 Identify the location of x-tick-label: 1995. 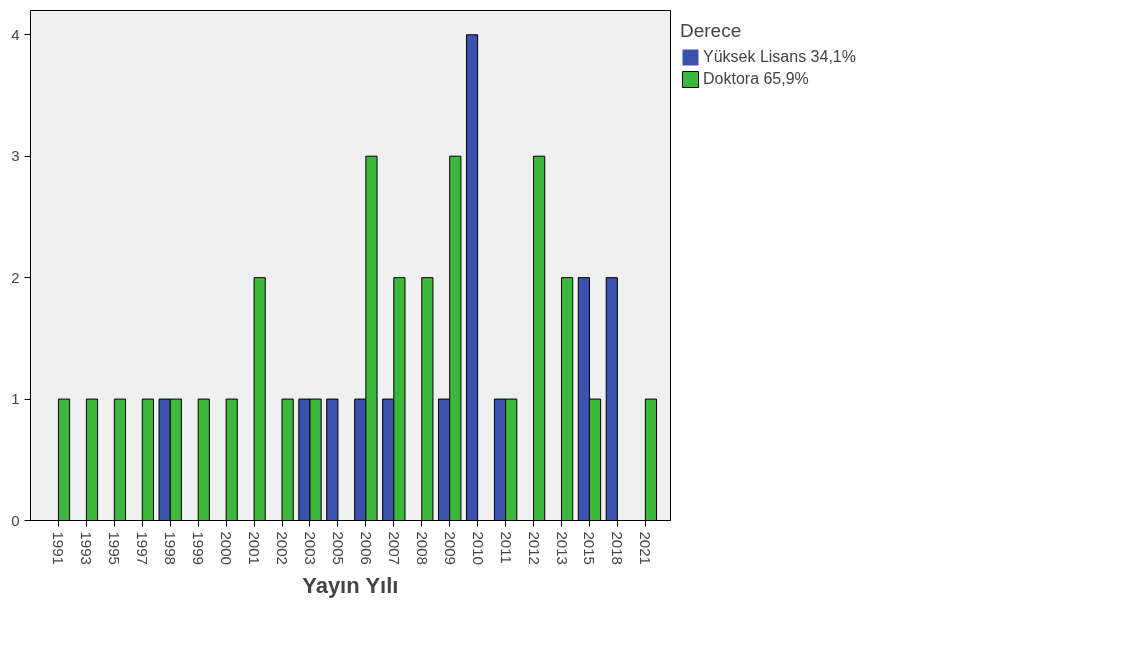
(115, 548).